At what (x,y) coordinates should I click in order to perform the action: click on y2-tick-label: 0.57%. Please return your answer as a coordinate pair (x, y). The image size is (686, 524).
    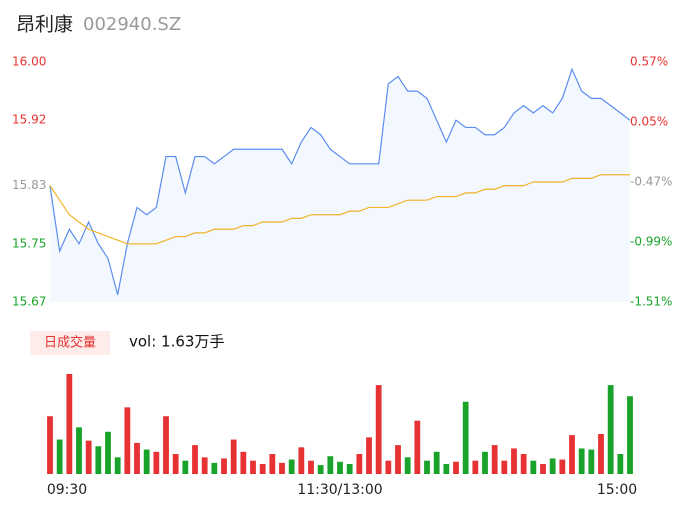
    Looking at the image, I should click on (649, 62).